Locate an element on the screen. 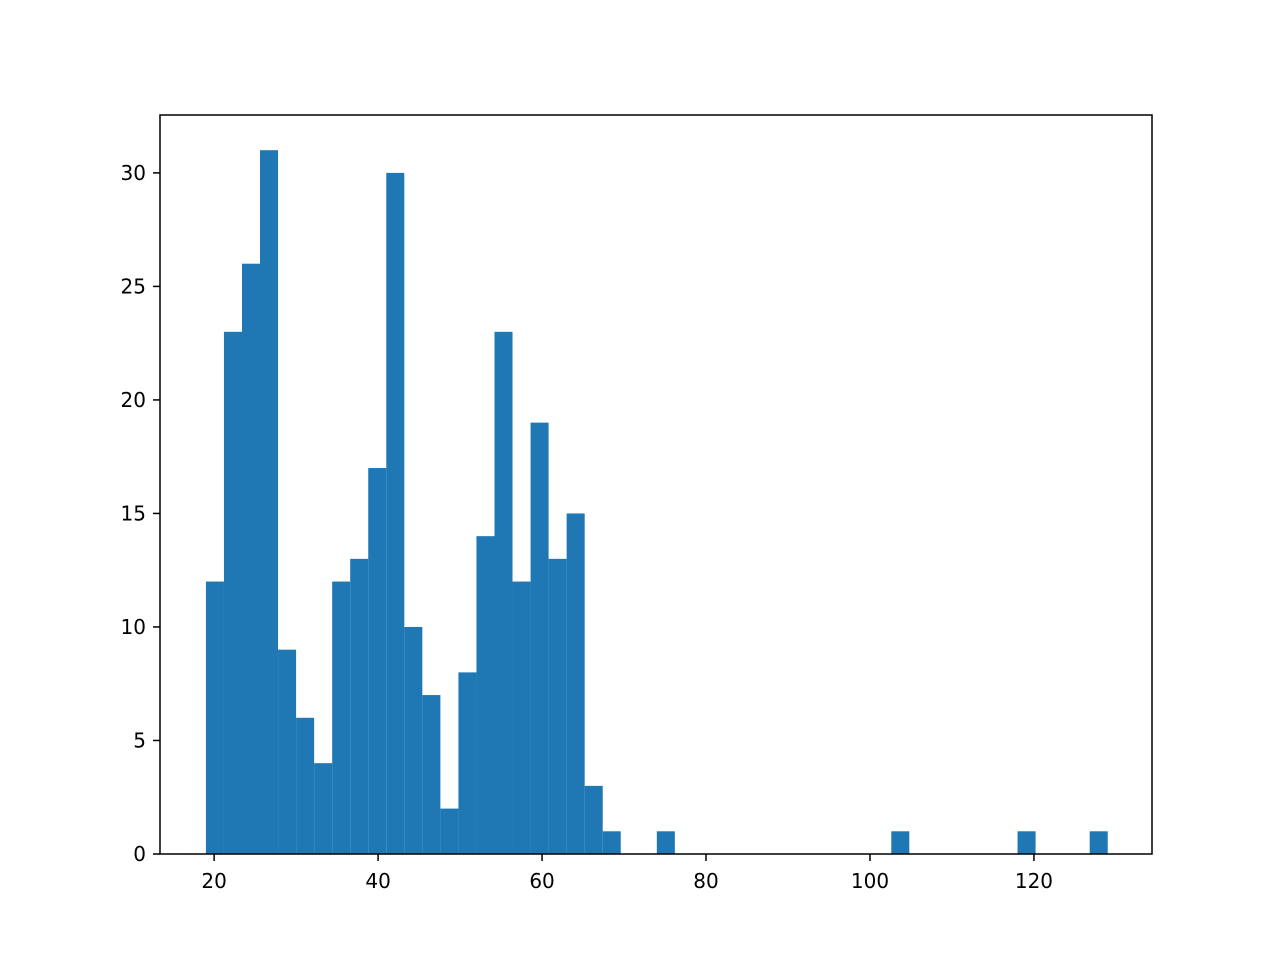 The image size is (1280, 964). y-tick-label: 0 is located at coordinates (139, 854).